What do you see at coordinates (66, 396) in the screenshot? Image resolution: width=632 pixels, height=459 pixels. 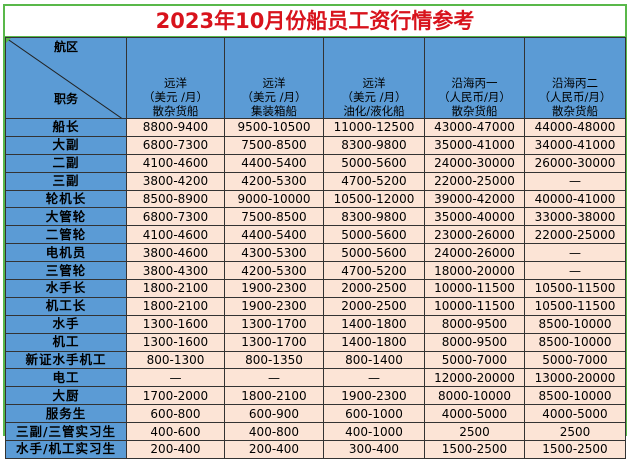 I see `position-cell: 大厨` at bounding box center [66, 396].